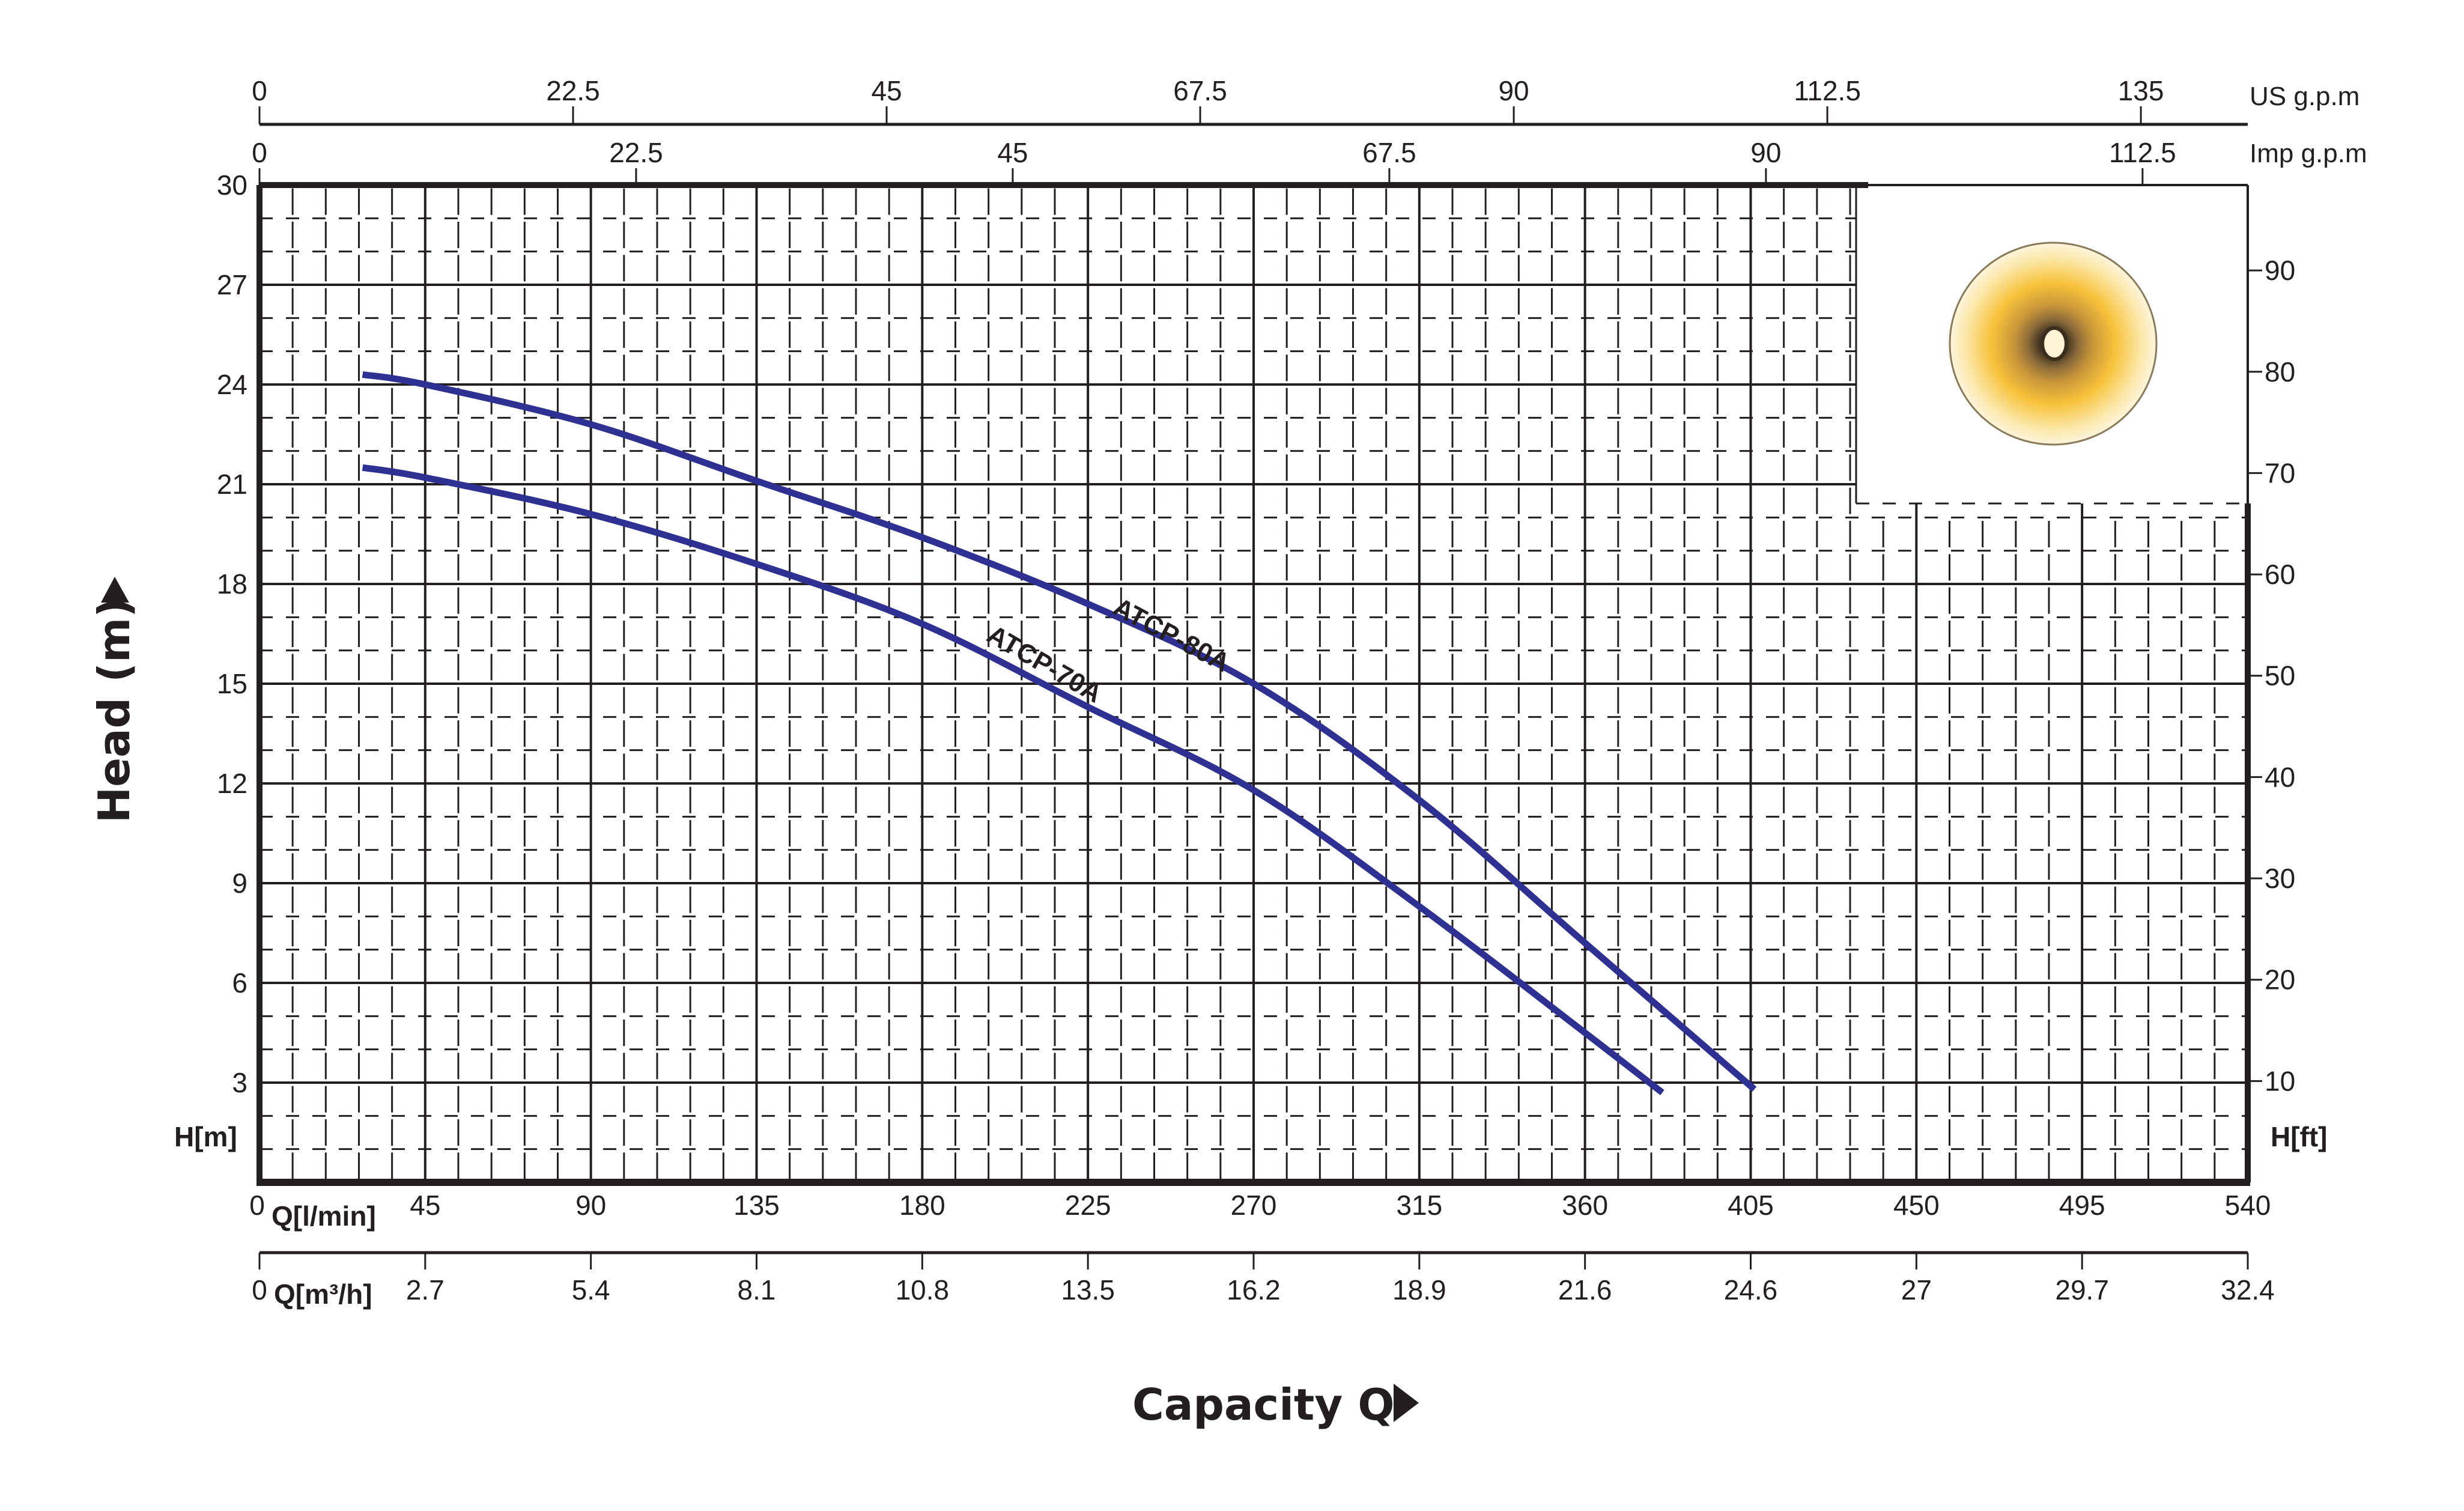  Describe the element at coordinates (1585, 1290) in the screenshot. I see `x-m3h-tick-label: 21.6` at that location.